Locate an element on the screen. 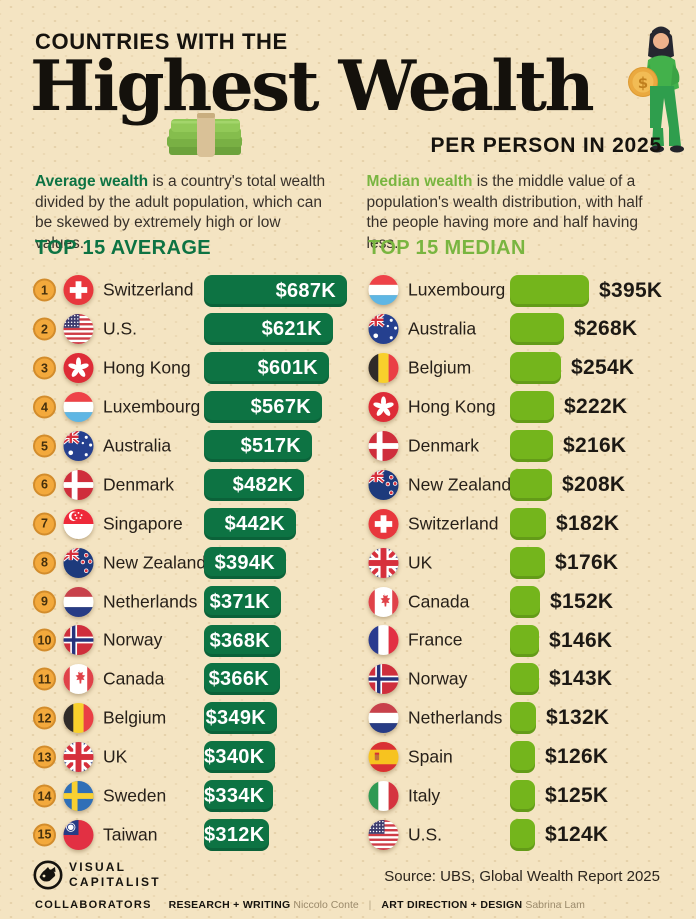 This screenshot has width=696, height=919. section-title-average: TOP 15 AVERAGE is located at coordinates (123, 248).